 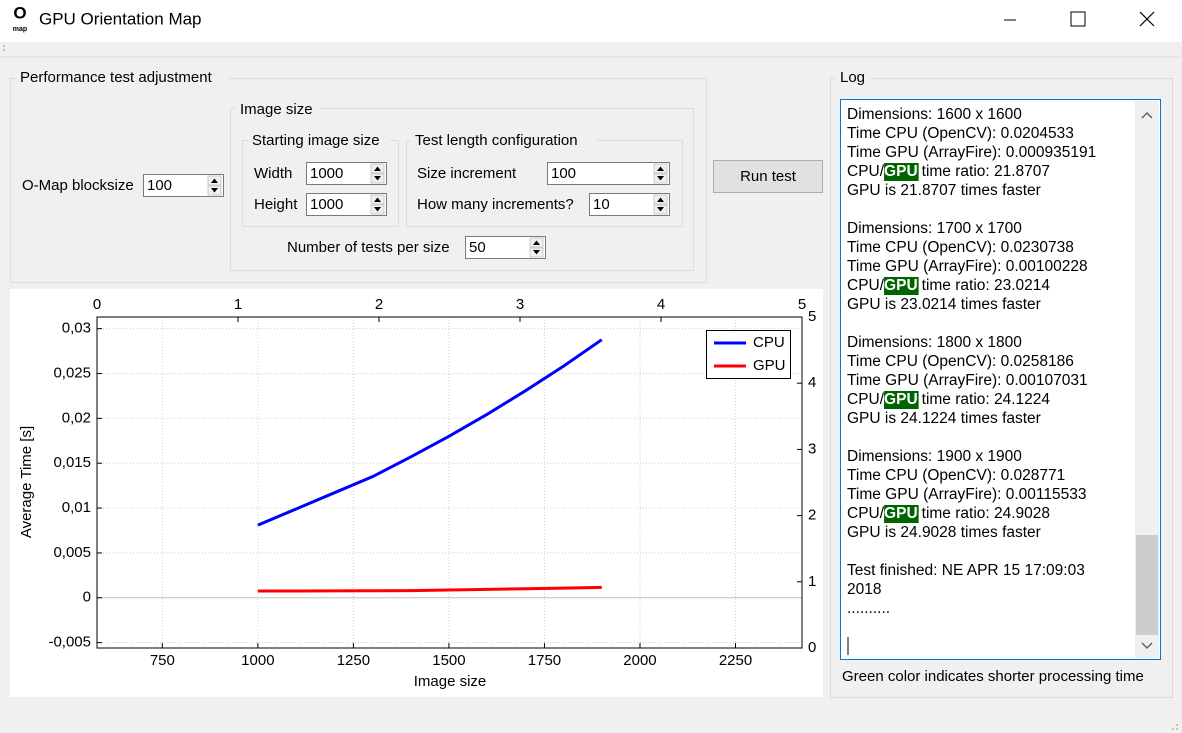 What do you see at coordinates (956, 475) in the screenshot?
I see `log-line: Time CPU (OpenCV): 0.028771` at bounding box center [956, 475].